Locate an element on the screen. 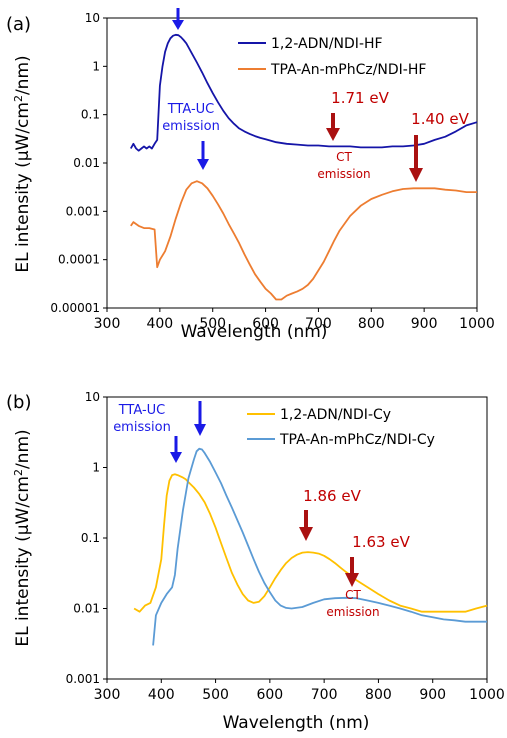 Image resolution: width=507 pixels, height=738 pixels. panel-a-x-tick-label-2: 500 is located at coordinates (212, 324).